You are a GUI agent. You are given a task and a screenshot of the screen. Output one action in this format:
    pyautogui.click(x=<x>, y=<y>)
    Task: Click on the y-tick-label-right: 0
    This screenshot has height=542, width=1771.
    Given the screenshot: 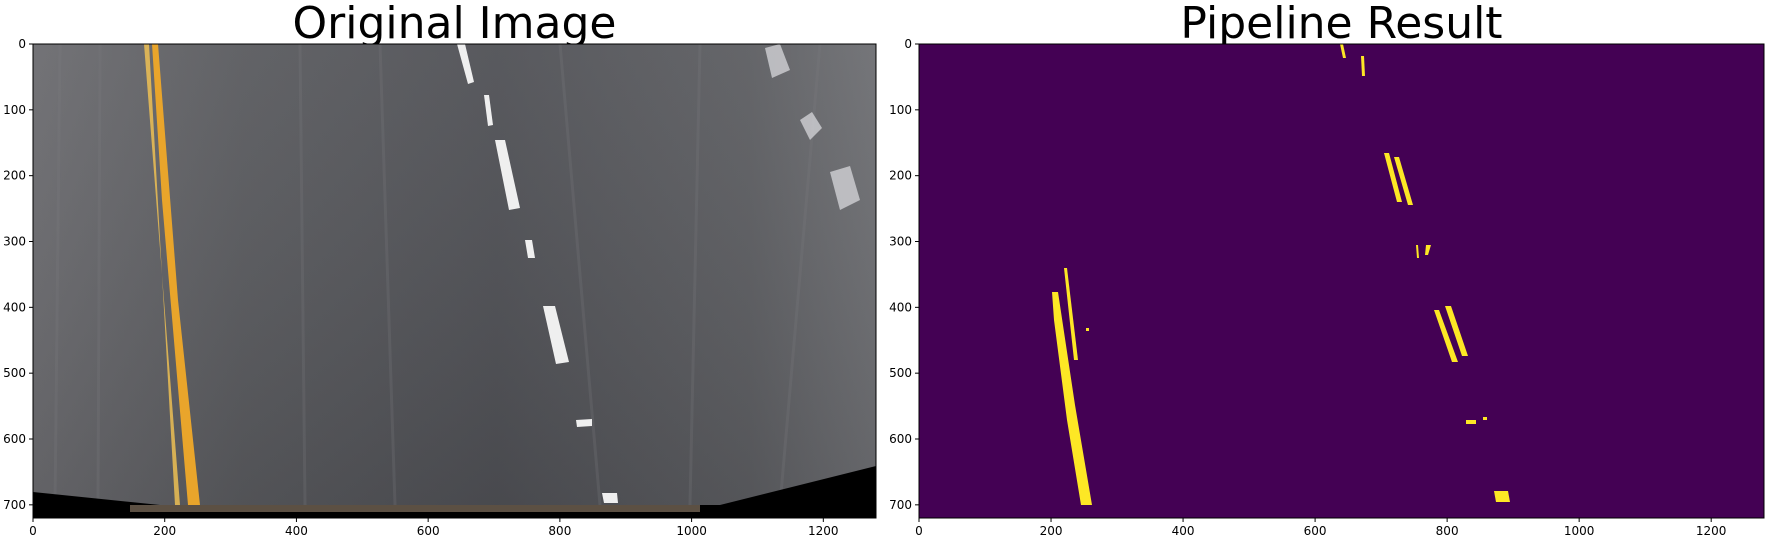 What is the action you would take?
    pyautogui.click(x=908, y=44)
    